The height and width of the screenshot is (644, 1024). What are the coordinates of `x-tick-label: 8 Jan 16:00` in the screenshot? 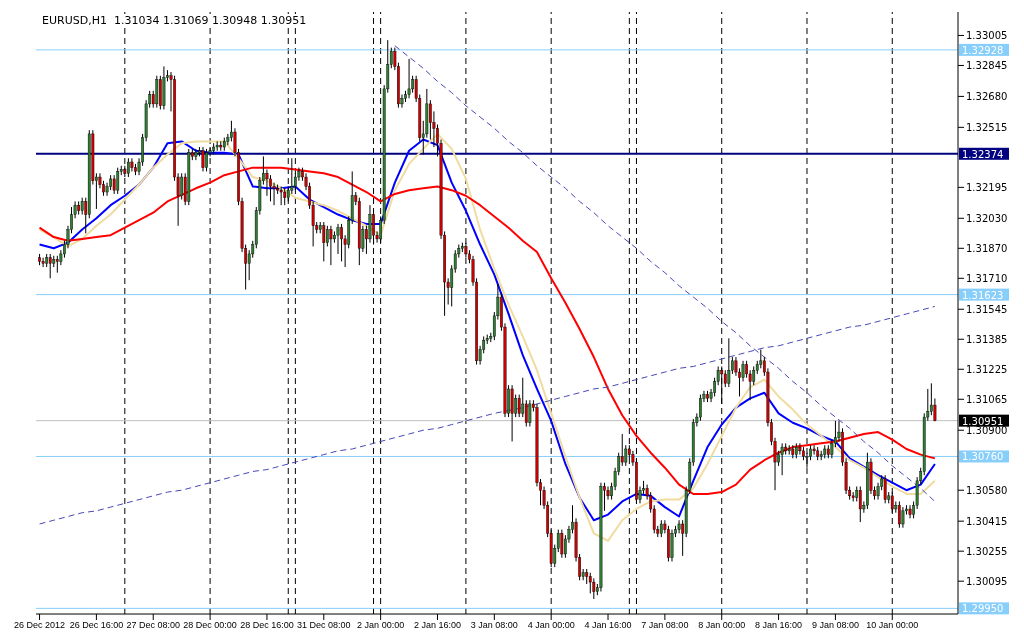 It's located at (779, 625).